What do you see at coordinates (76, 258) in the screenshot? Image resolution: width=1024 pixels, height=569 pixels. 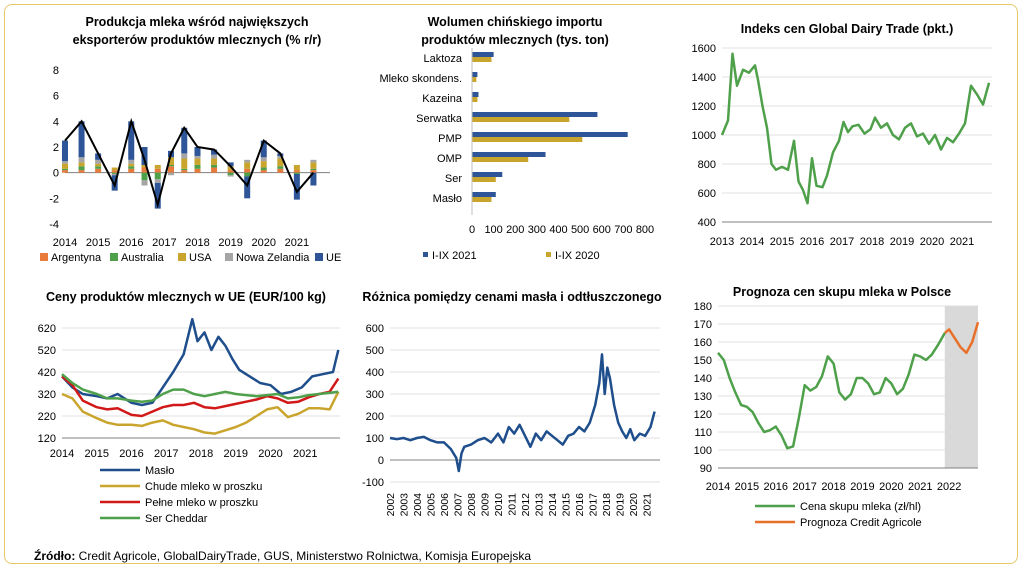 I see `c1-legend-label: Argentyna` at bounding box center [76, 258].